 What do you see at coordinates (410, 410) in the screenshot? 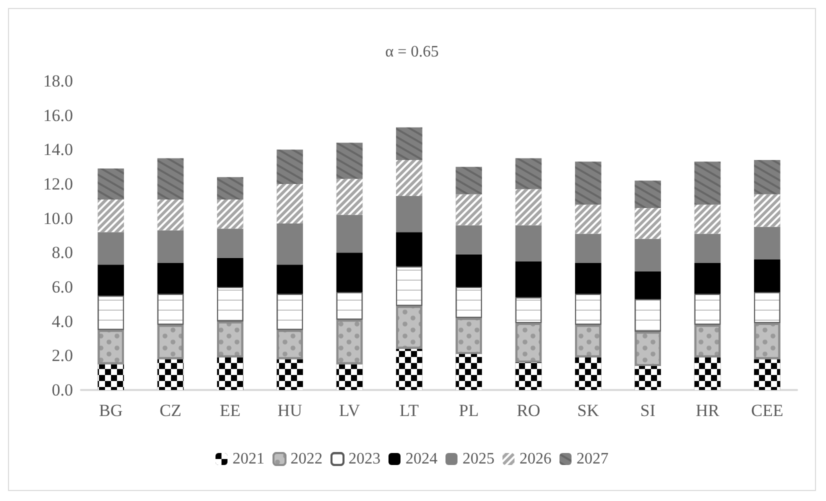
I see `x-tick-label: LT` at bounding box center [410, 410].